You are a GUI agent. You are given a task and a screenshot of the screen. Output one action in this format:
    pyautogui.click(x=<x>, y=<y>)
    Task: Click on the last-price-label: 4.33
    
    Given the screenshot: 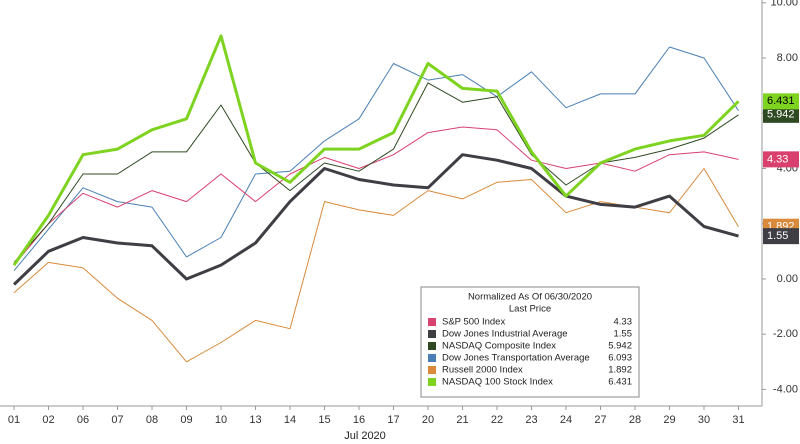 What is the action you would take?
    pyautogui.click(x=777, y=159)
    